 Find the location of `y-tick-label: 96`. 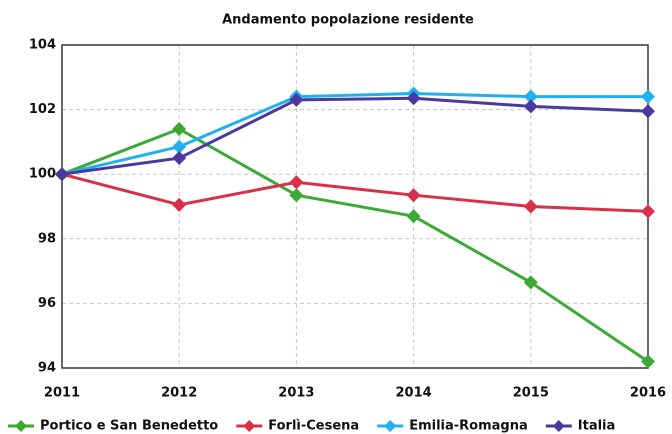

y-tick-label: 96 is located at coordinates (47, 303).